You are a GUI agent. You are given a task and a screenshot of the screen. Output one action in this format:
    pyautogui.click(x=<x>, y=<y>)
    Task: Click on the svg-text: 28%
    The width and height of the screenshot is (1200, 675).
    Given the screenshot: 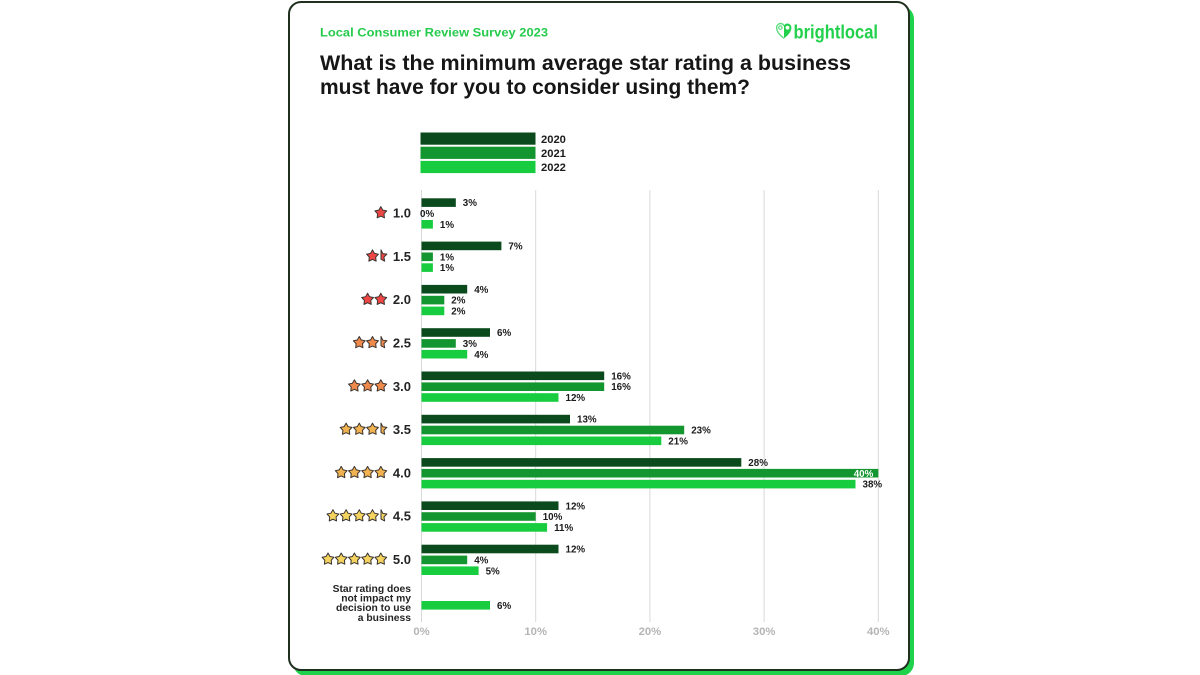 What is the action you would take?
    pyautogui.click(x=758, y=463)
    